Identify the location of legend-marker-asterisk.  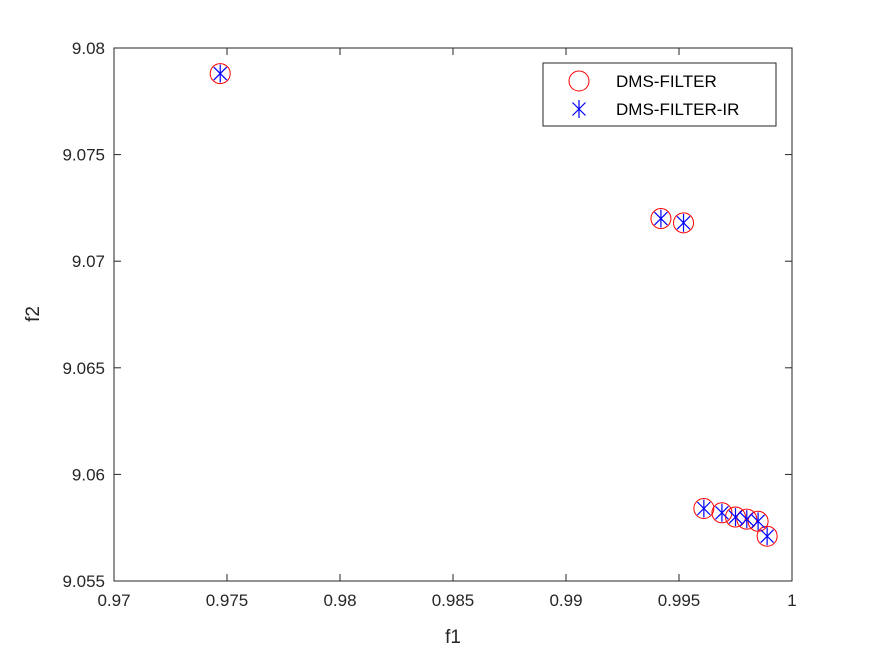
(579, 109).